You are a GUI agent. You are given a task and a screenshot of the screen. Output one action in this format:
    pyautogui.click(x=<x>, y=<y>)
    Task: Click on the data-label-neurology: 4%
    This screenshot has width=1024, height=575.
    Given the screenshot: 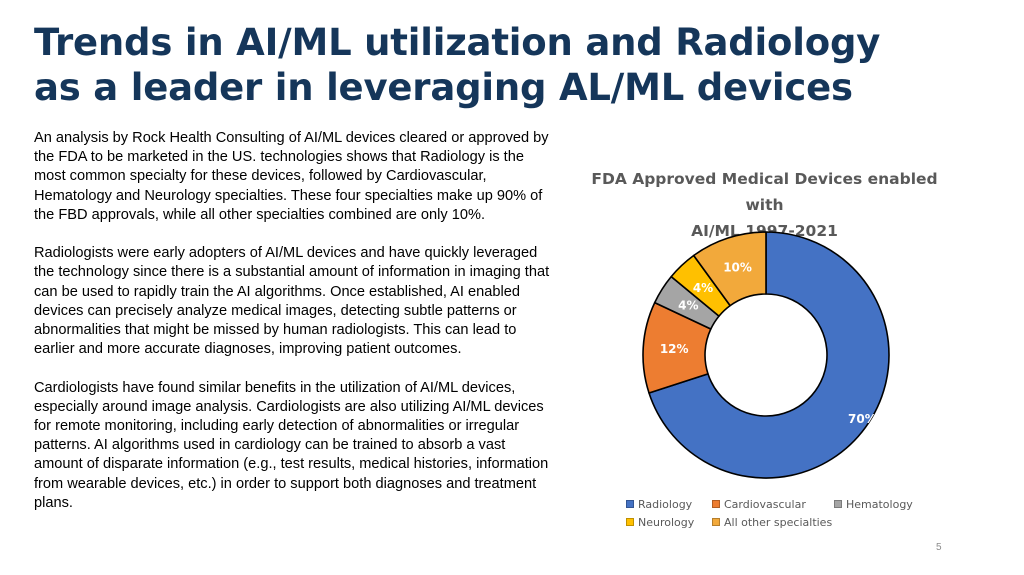 What is the action you would take?
    pyautogui.click(x=703, y=288)
    